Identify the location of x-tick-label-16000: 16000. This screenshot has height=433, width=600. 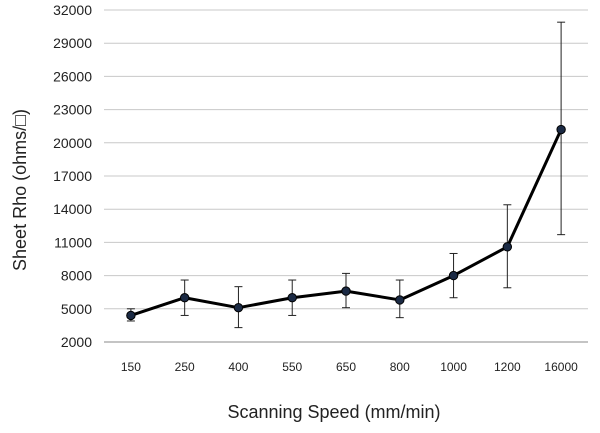
(561, 367).